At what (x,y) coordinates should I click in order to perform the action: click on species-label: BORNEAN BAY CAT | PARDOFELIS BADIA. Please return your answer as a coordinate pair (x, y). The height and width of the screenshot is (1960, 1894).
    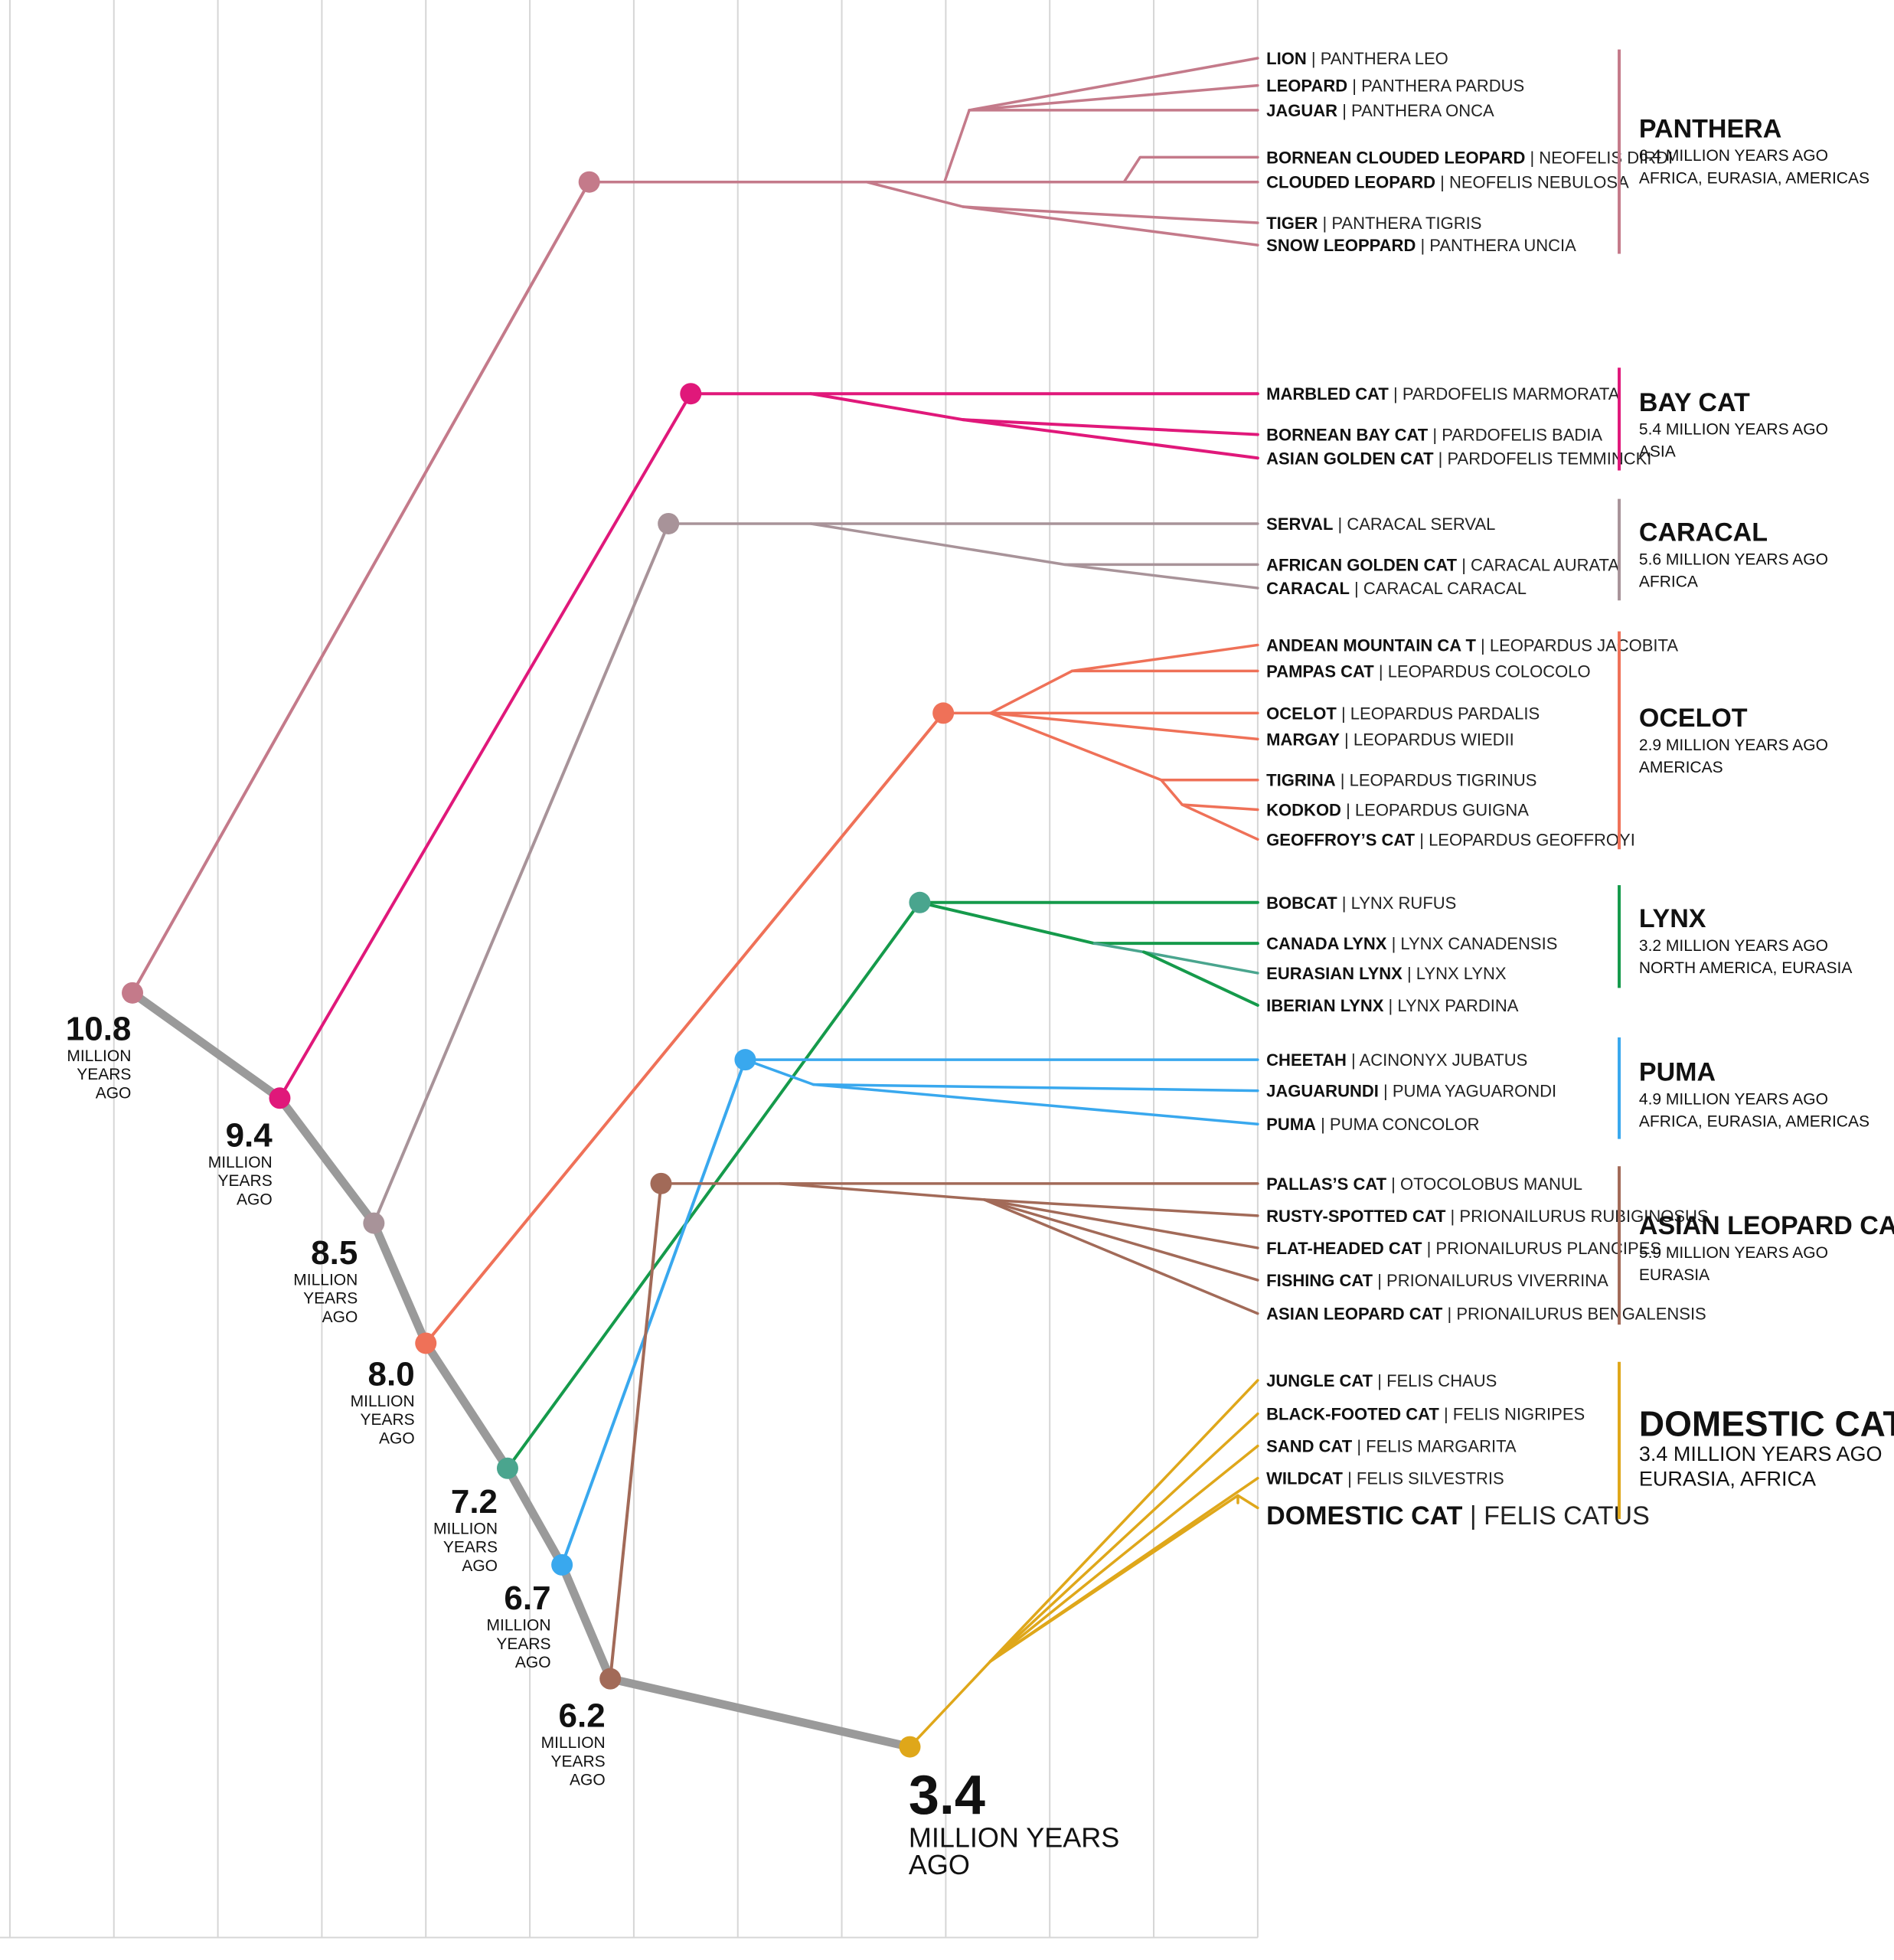
    Looking at the image, I should click on (1434, 435).